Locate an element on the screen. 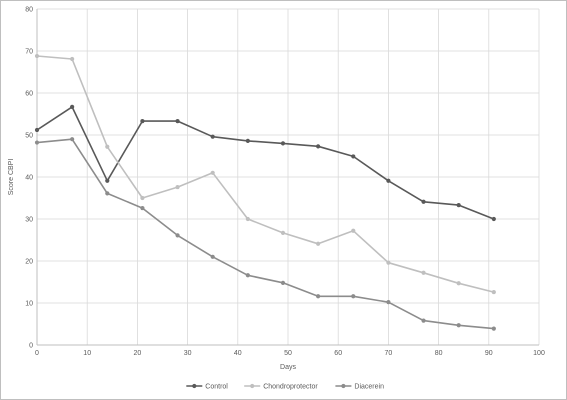  legend: Control Chondroprotector Diacerein is located at coordinates (285, 387).